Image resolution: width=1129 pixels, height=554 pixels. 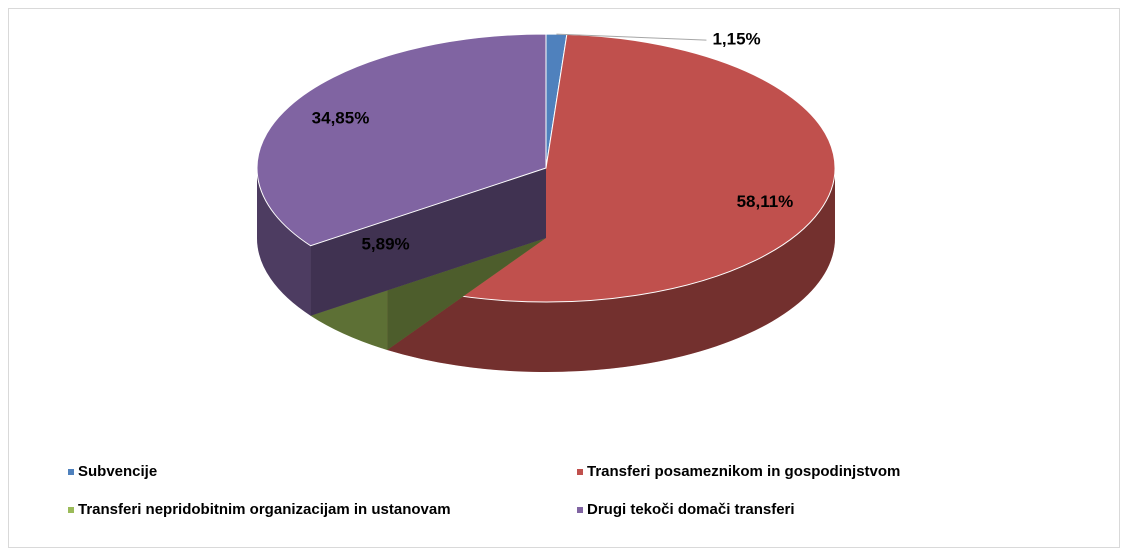 What do you see at coordinates (631, 37) in the screenshot?
I see `leader-line` at bounding box center [631, 37].